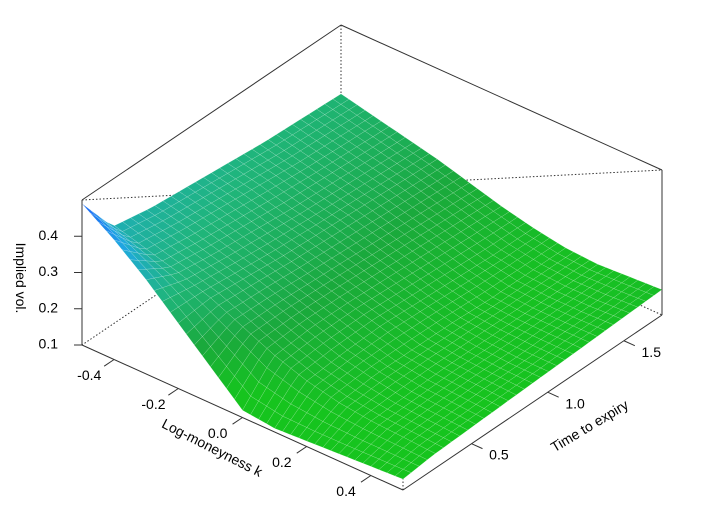 The image size is (728, 527). What do you see at coordinates (589, 425) in the screenshot?
I see `y-axis-title: Time to expiry` at bounding box center [589, 425].